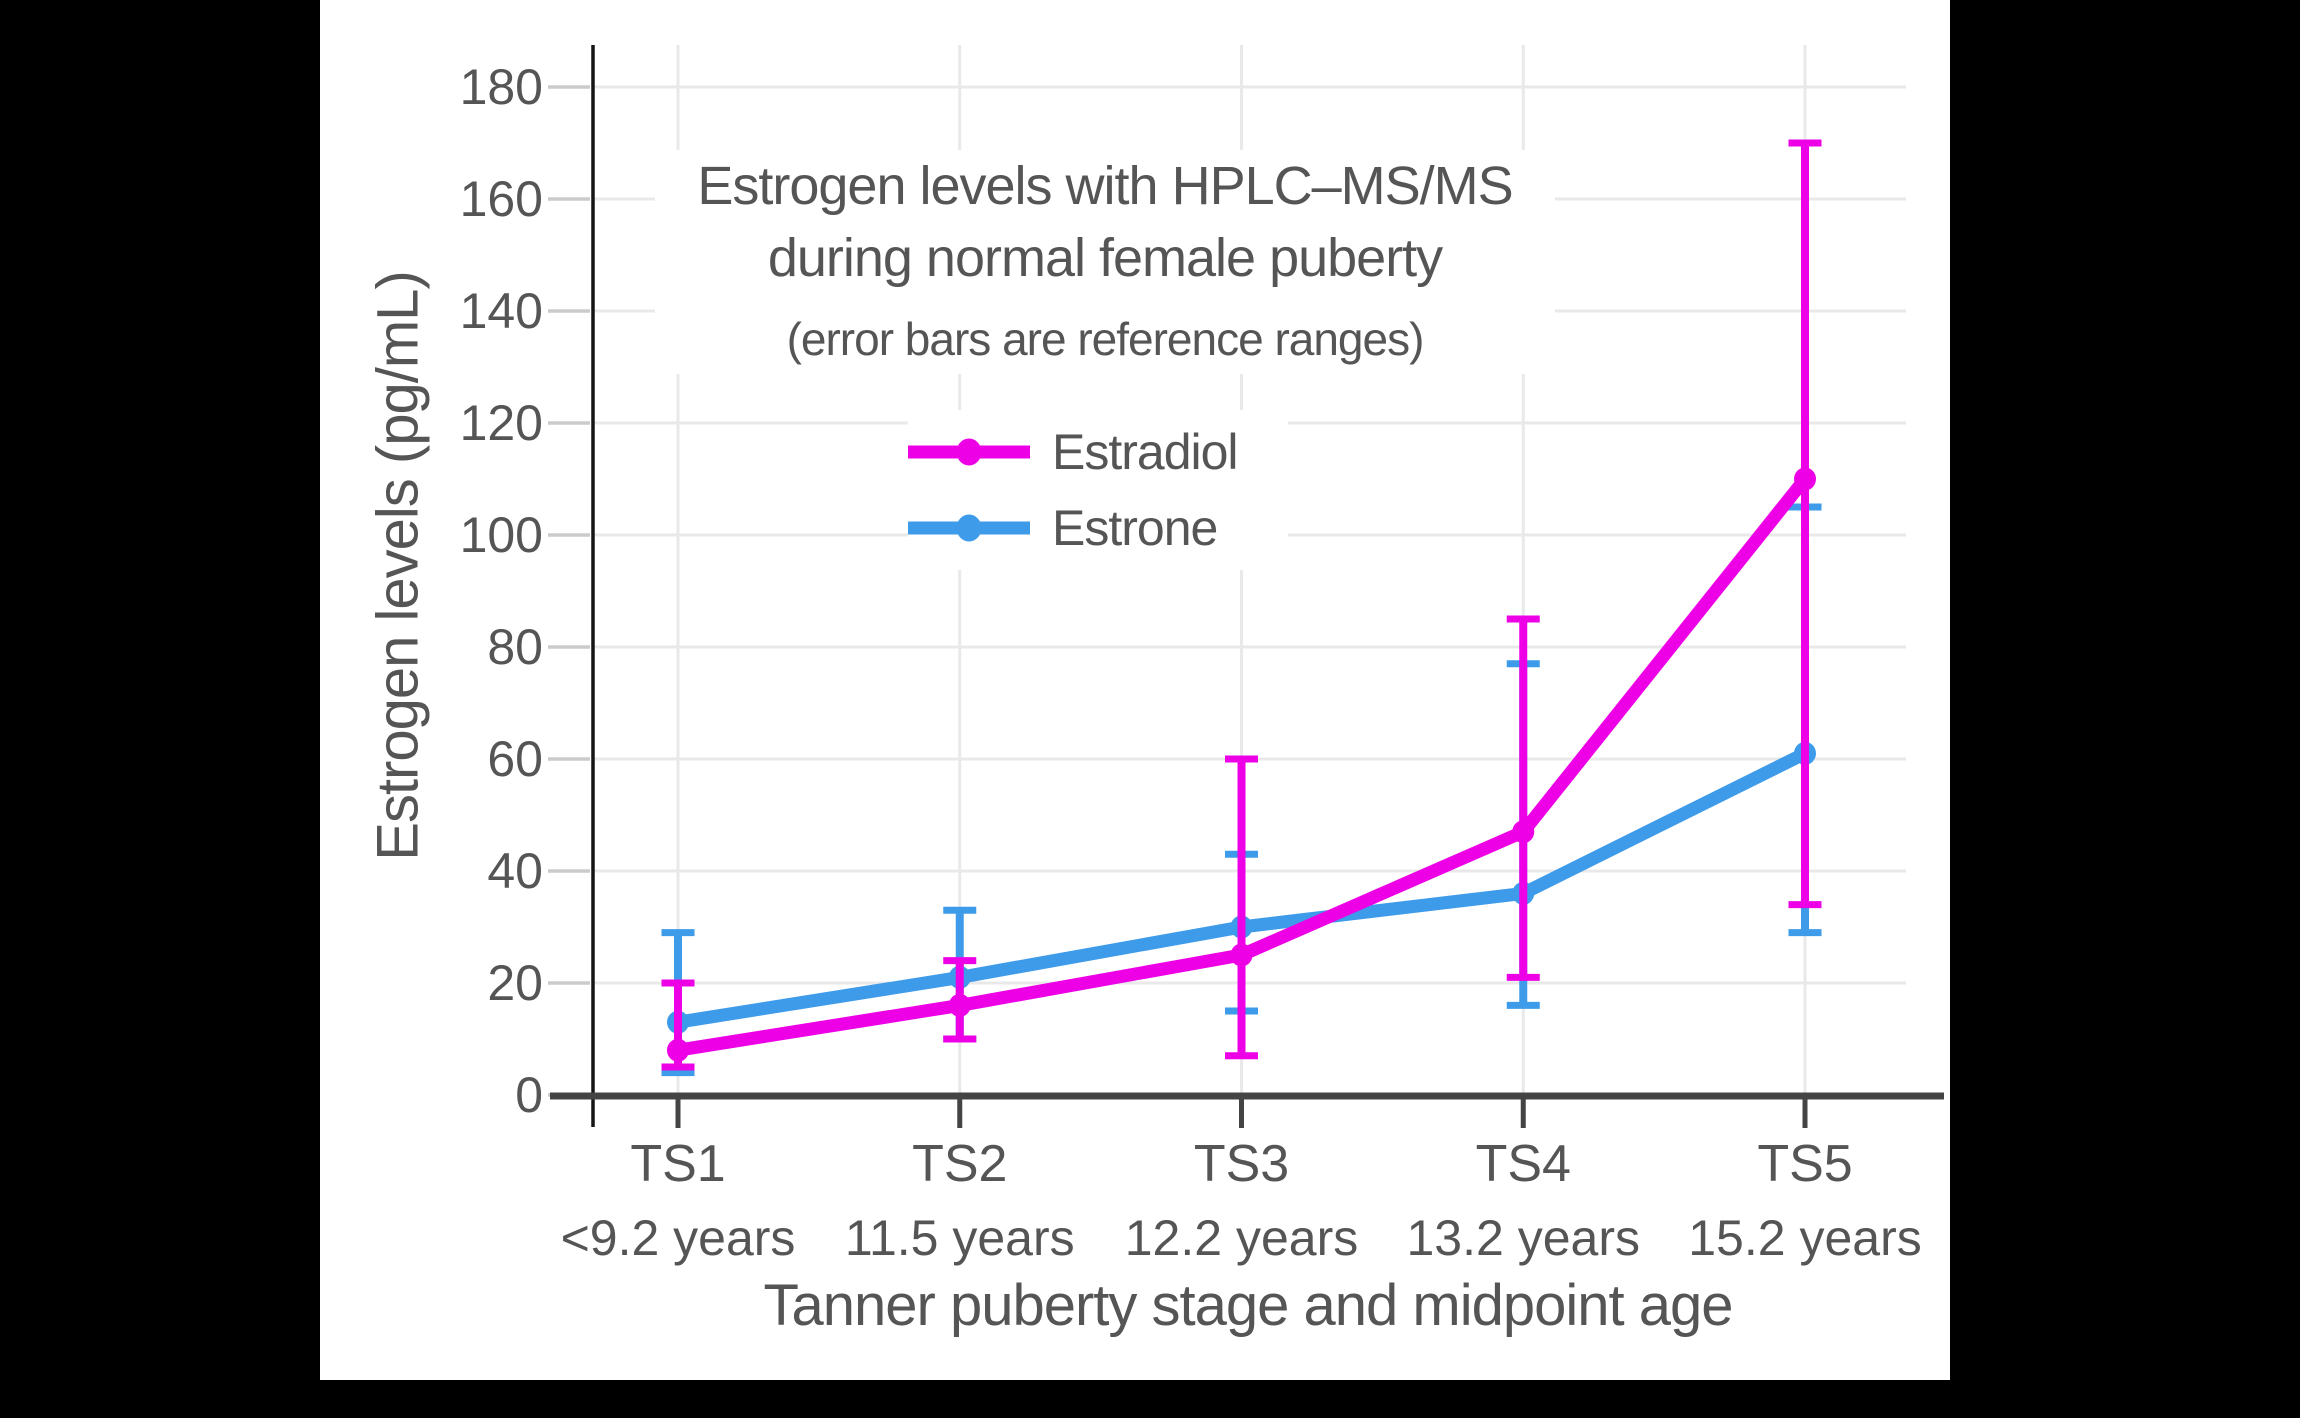 Image resolution: width=2300 pixels, height=1418 pixels. I want to click on y-tick-label-40: 40, so click(515, 871).